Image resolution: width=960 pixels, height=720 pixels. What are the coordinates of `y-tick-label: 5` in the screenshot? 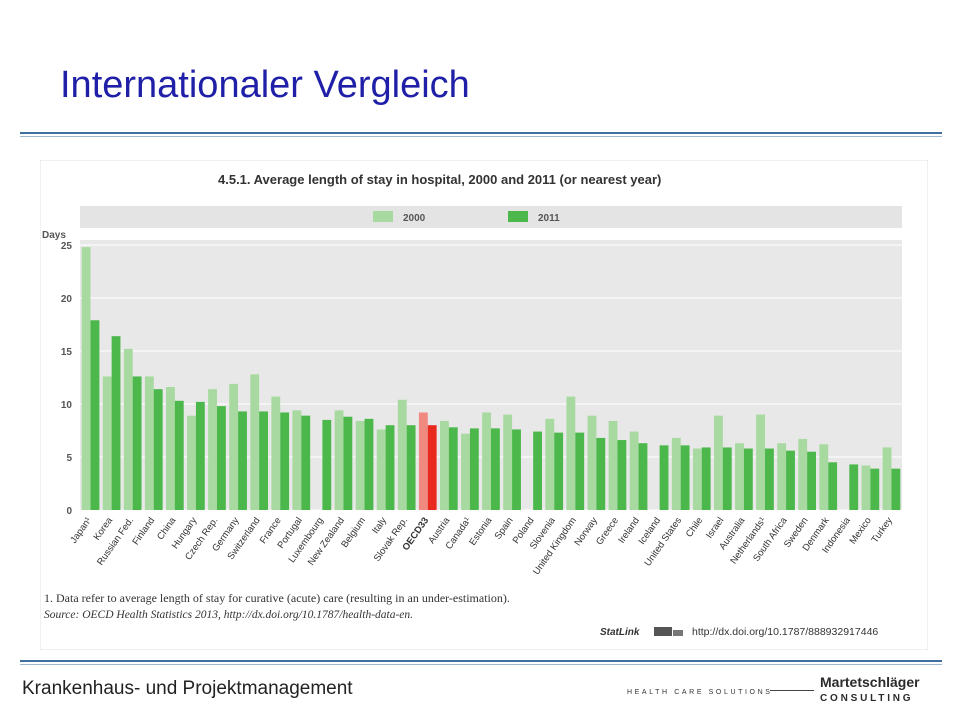 It's located at (69, 458).